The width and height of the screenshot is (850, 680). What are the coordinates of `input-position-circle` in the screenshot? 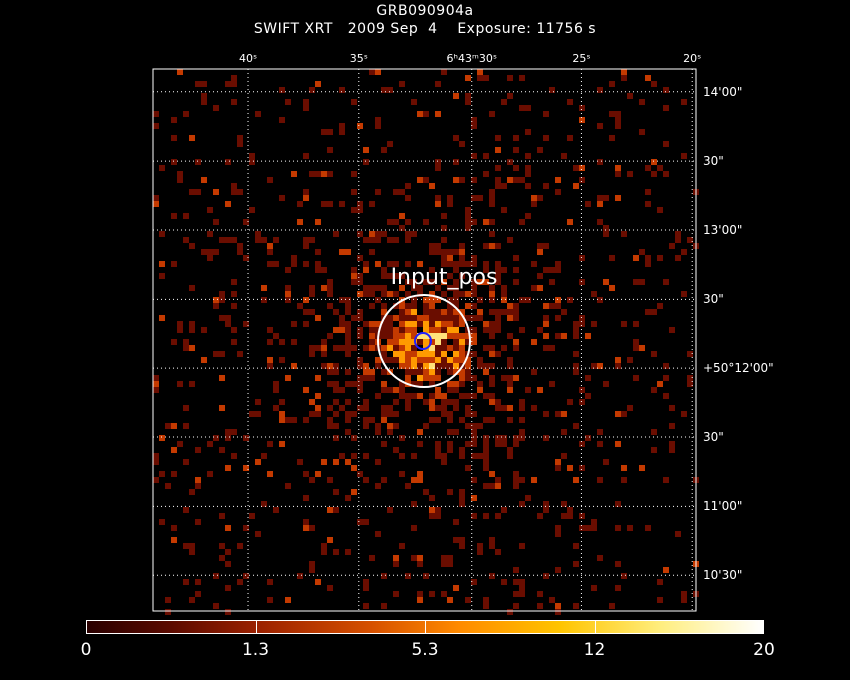 It's located at (423, 341).